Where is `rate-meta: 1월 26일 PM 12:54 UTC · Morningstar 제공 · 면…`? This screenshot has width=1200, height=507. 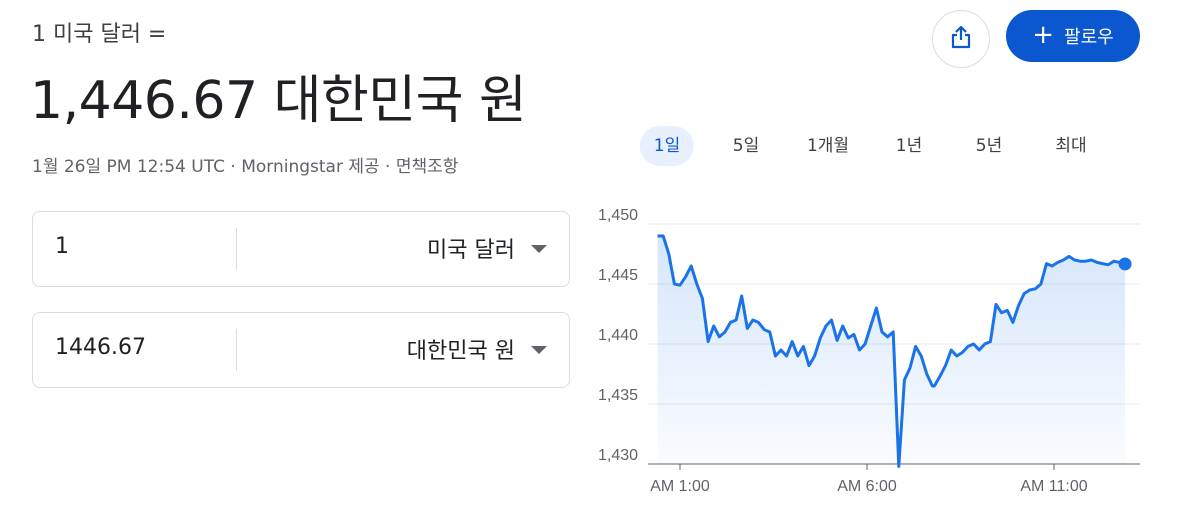 rate-meta: 1월 26일 PM 12:54 UTC · Morningstar 제공 · 면… is located at coordinates (245, 164).